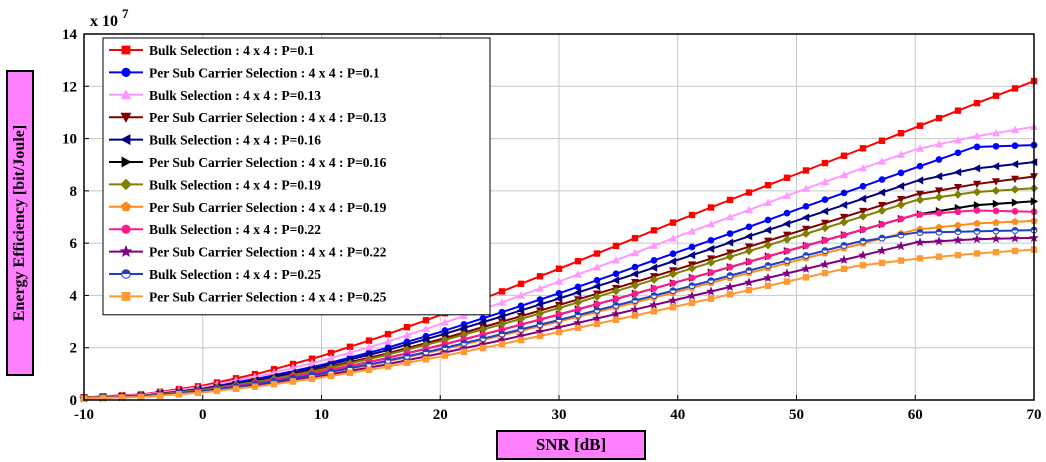 The height and width of the screenshot is (462, 1046). I want to click on legend-label: Bulk Selection : 4 x 4 : P=0.22, so click(235, 229).